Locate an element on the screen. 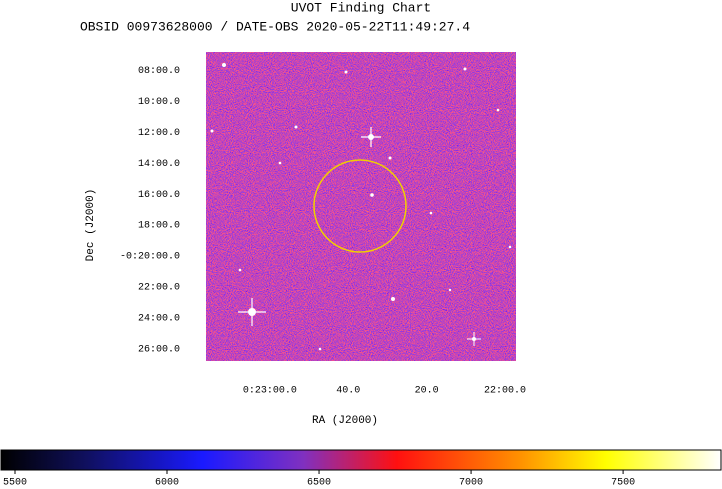 The width and height of the screenshot is (722, 489). colorbar is located at coordinates (361, 460).